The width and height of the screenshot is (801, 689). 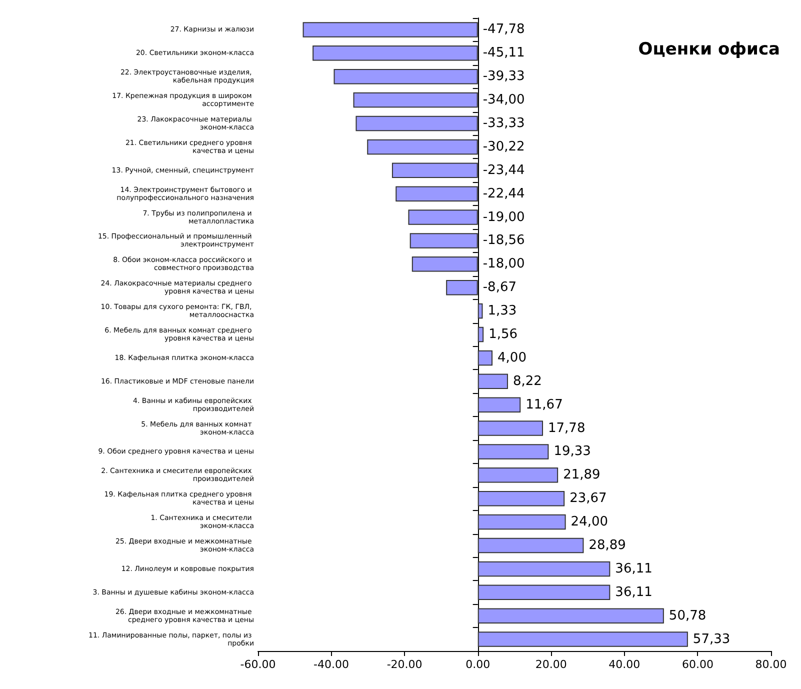 What do you see at coordinates (698, 664) in the screenshot?
I see `x-tick-label: 60.00` at bounding box center [698, 664].